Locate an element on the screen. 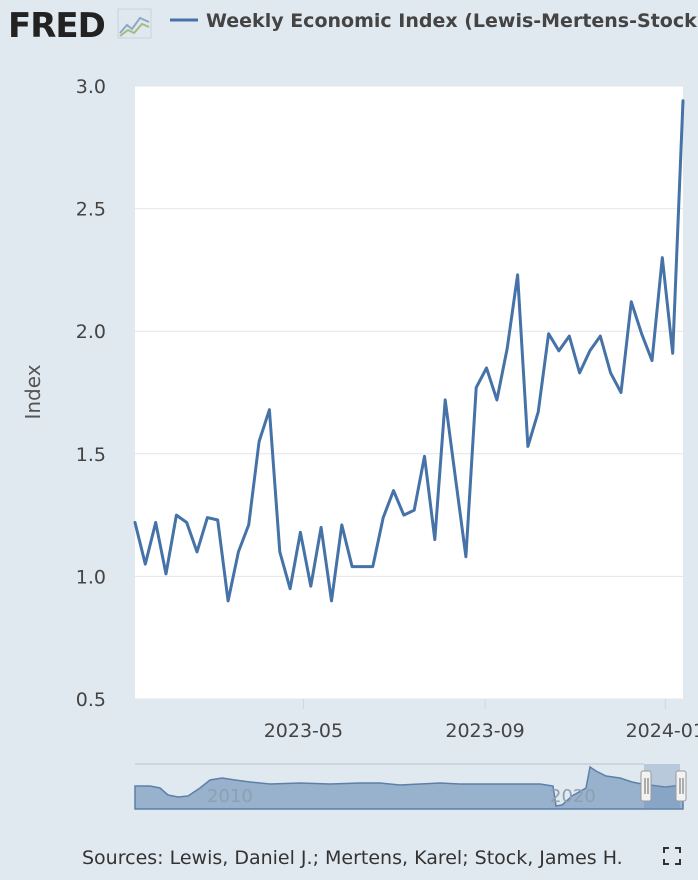 The height and width of the screenshot is (880, 698). y-axis-label: Index is located at coordinates (33, 391).